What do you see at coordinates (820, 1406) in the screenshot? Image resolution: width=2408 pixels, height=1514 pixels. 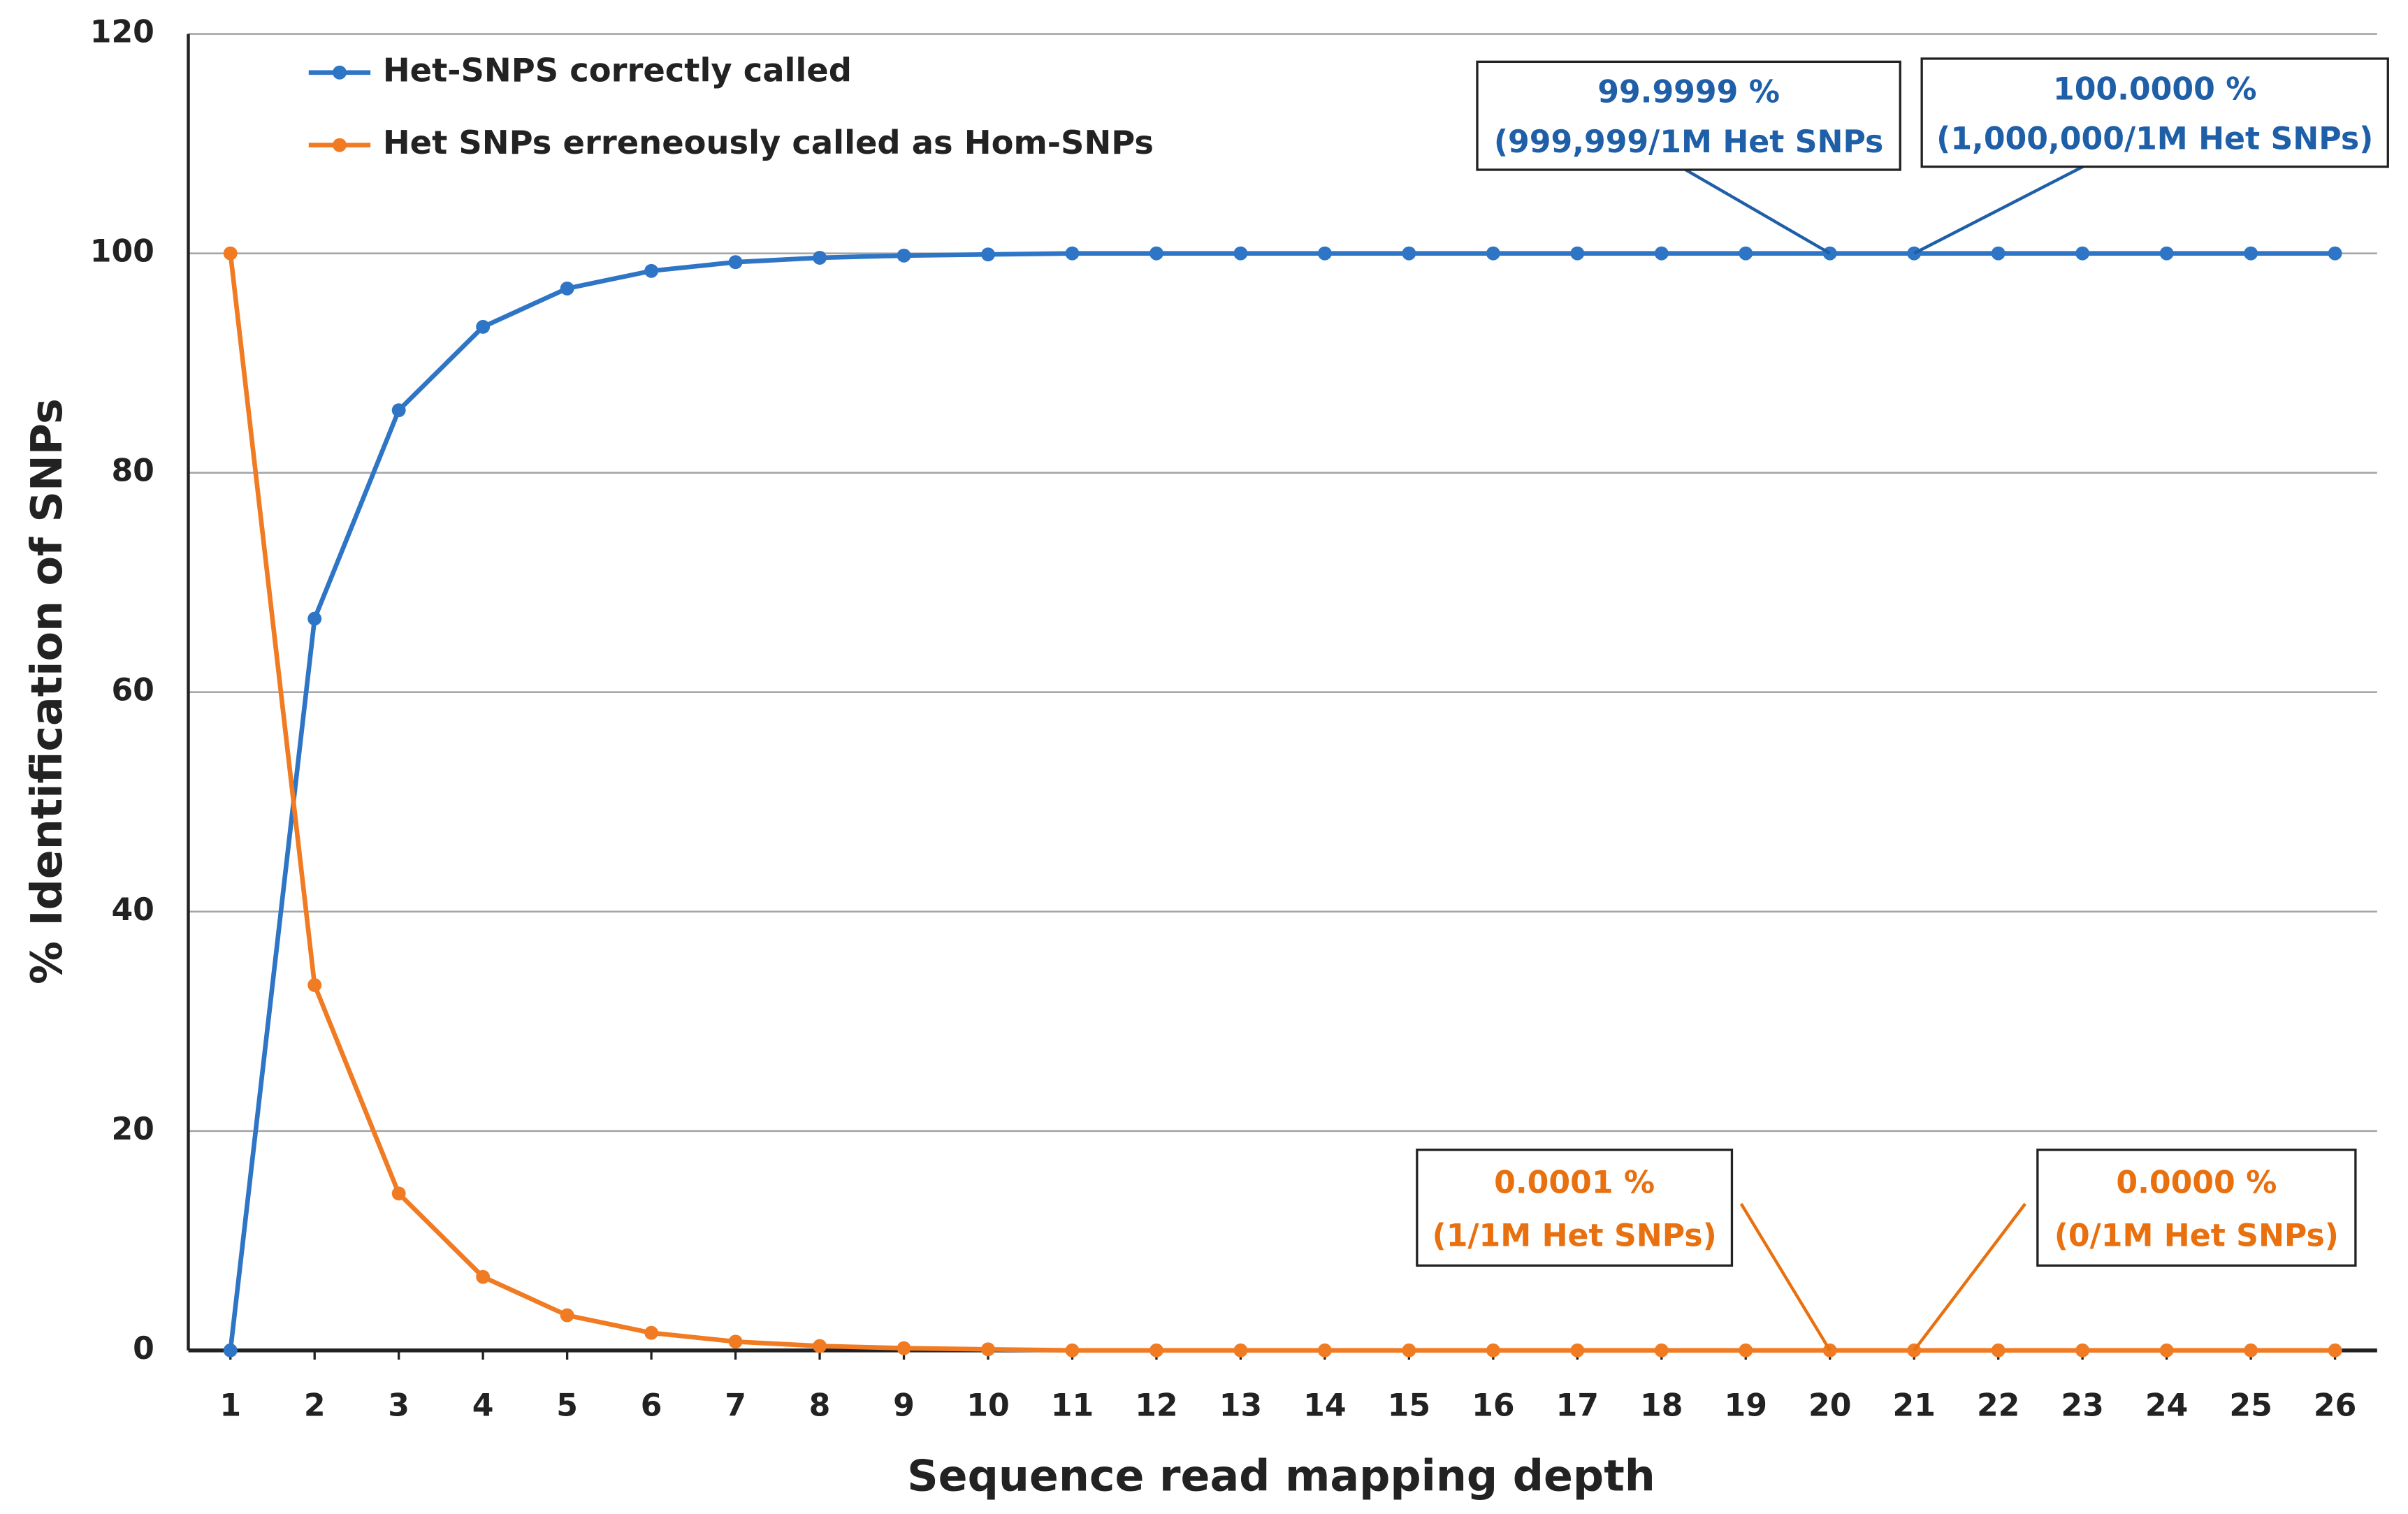 I see `x-tick-label: 8` at bounding box center [820, 1406].